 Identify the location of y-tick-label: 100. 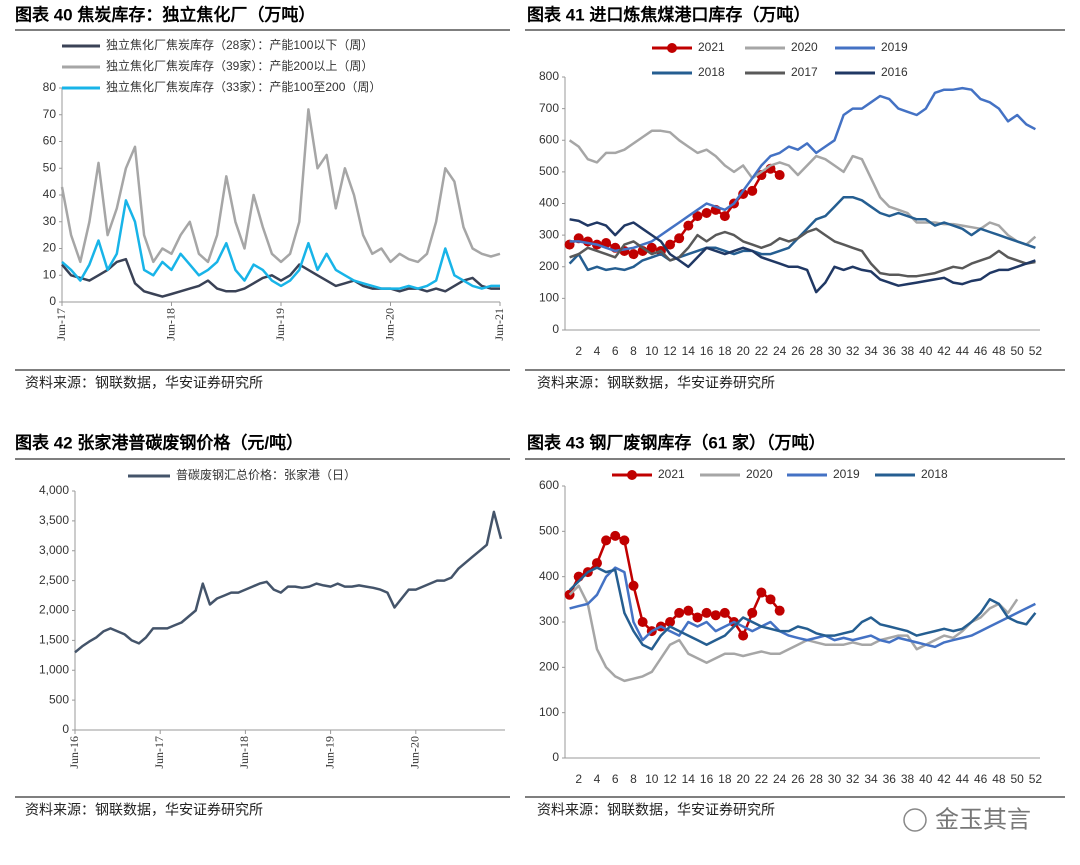
(549, 298).